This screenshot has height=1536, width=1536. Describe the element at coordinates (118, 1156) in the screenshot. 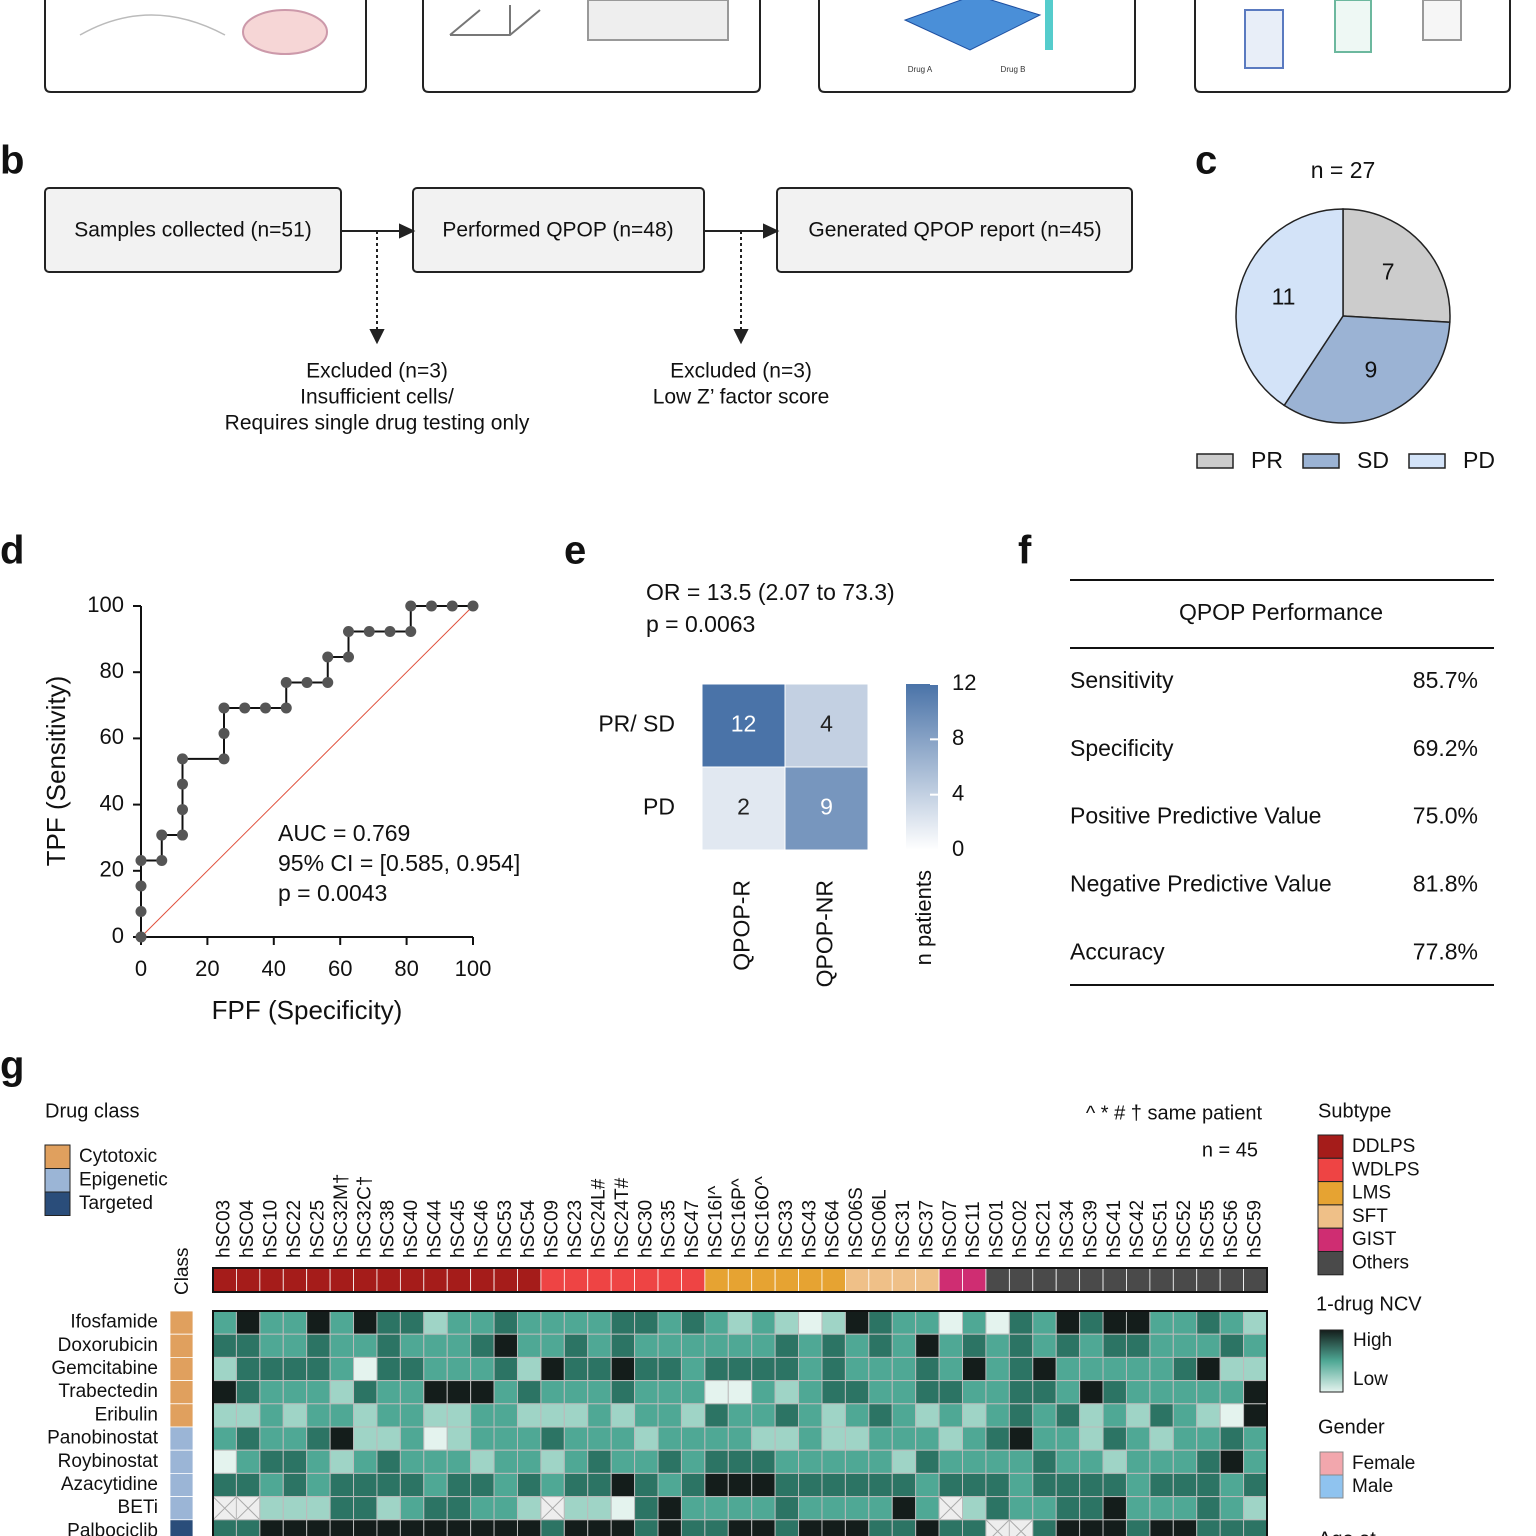

I see `legend-label: Cytotoxic` at that location.